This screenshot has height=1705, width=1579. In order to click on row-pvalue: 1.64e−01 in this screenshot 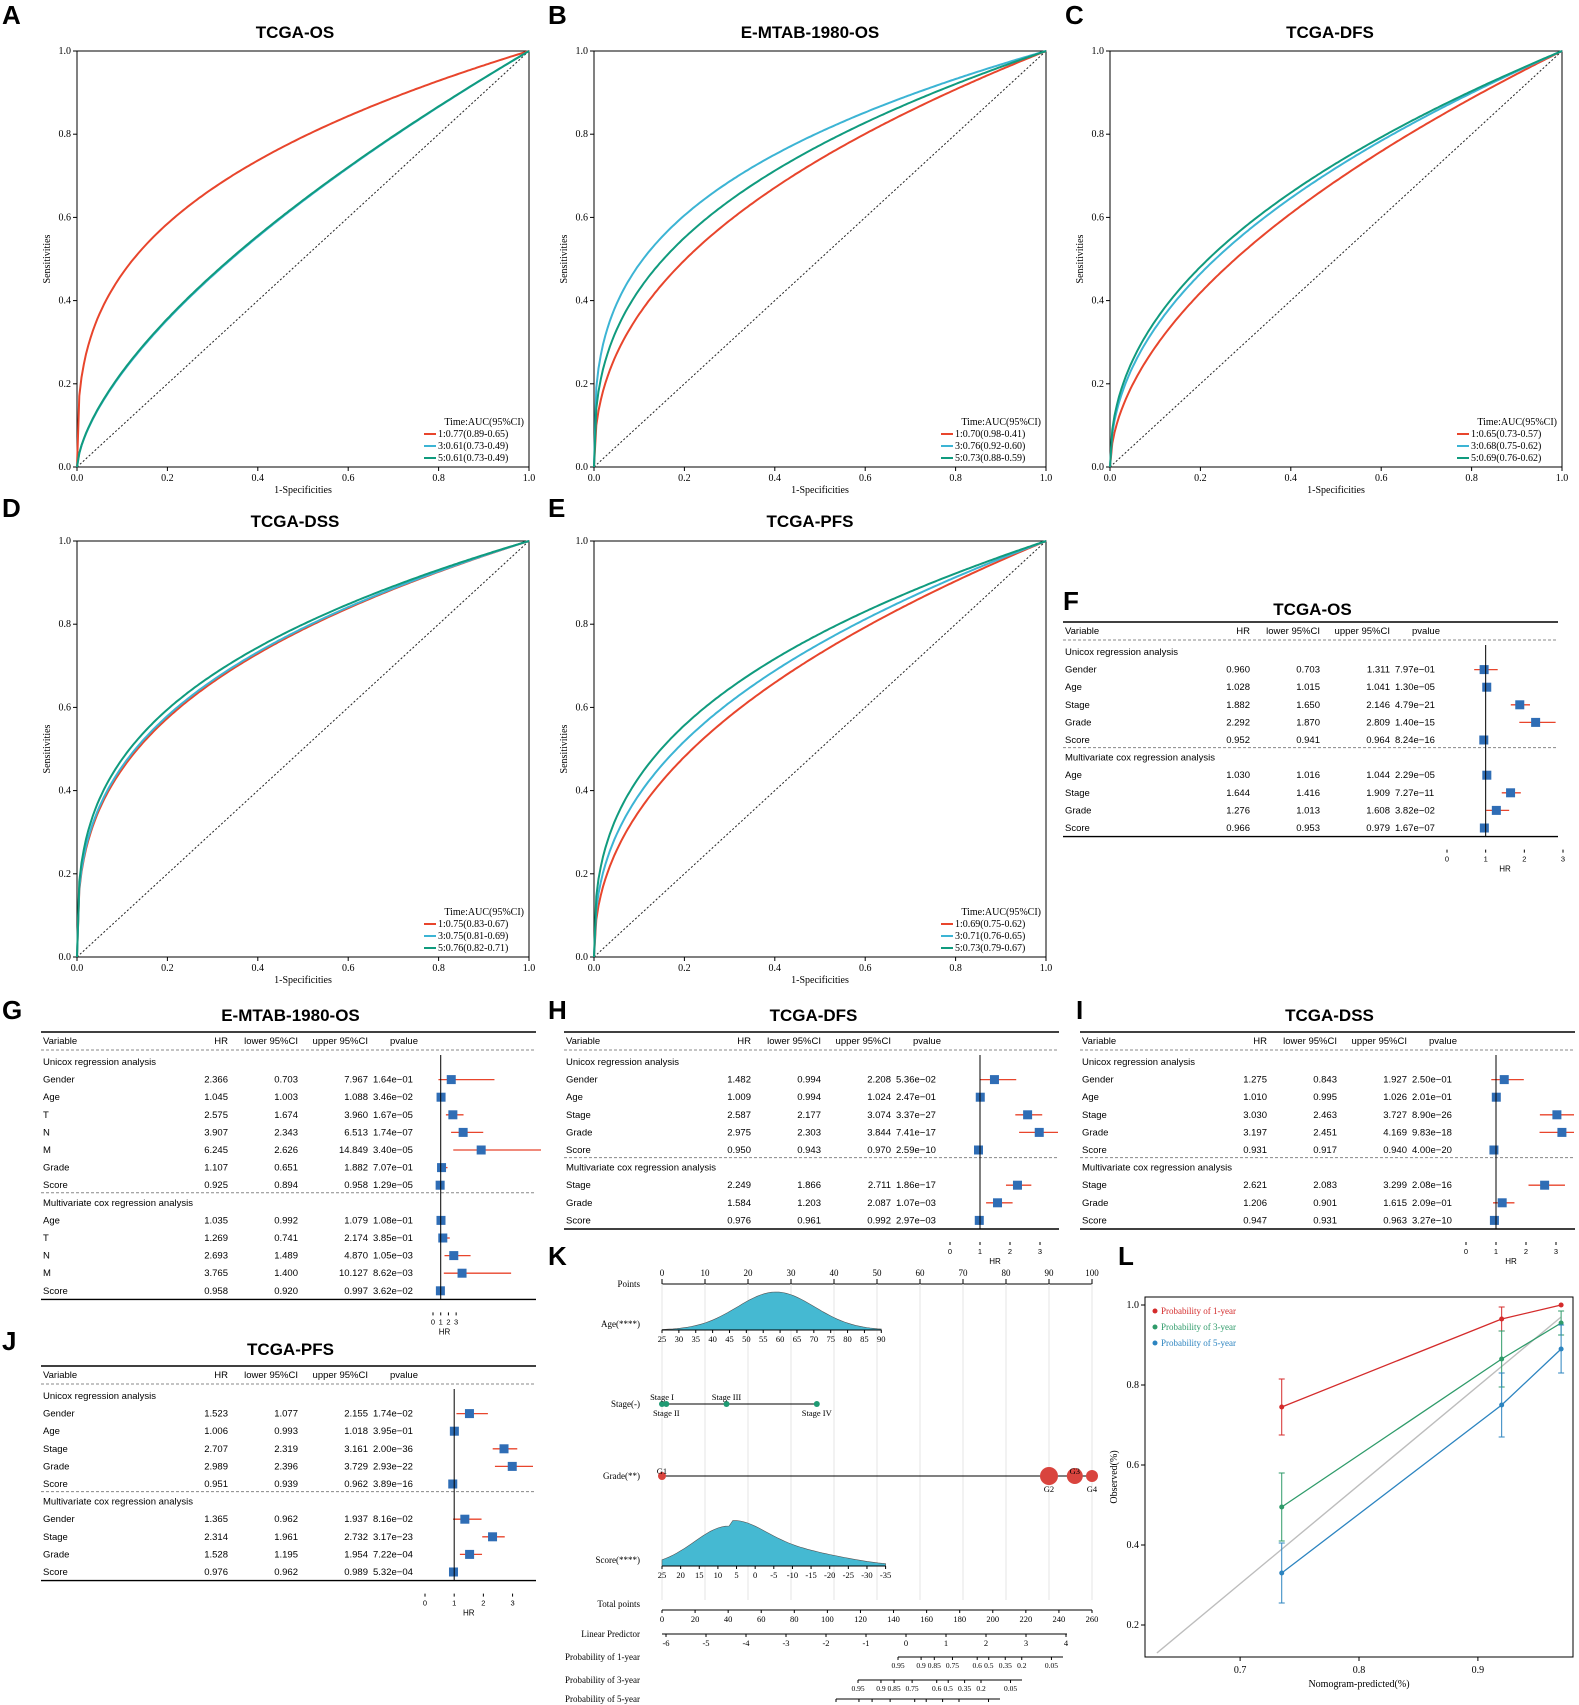, I will do `click(393, 1080)`.